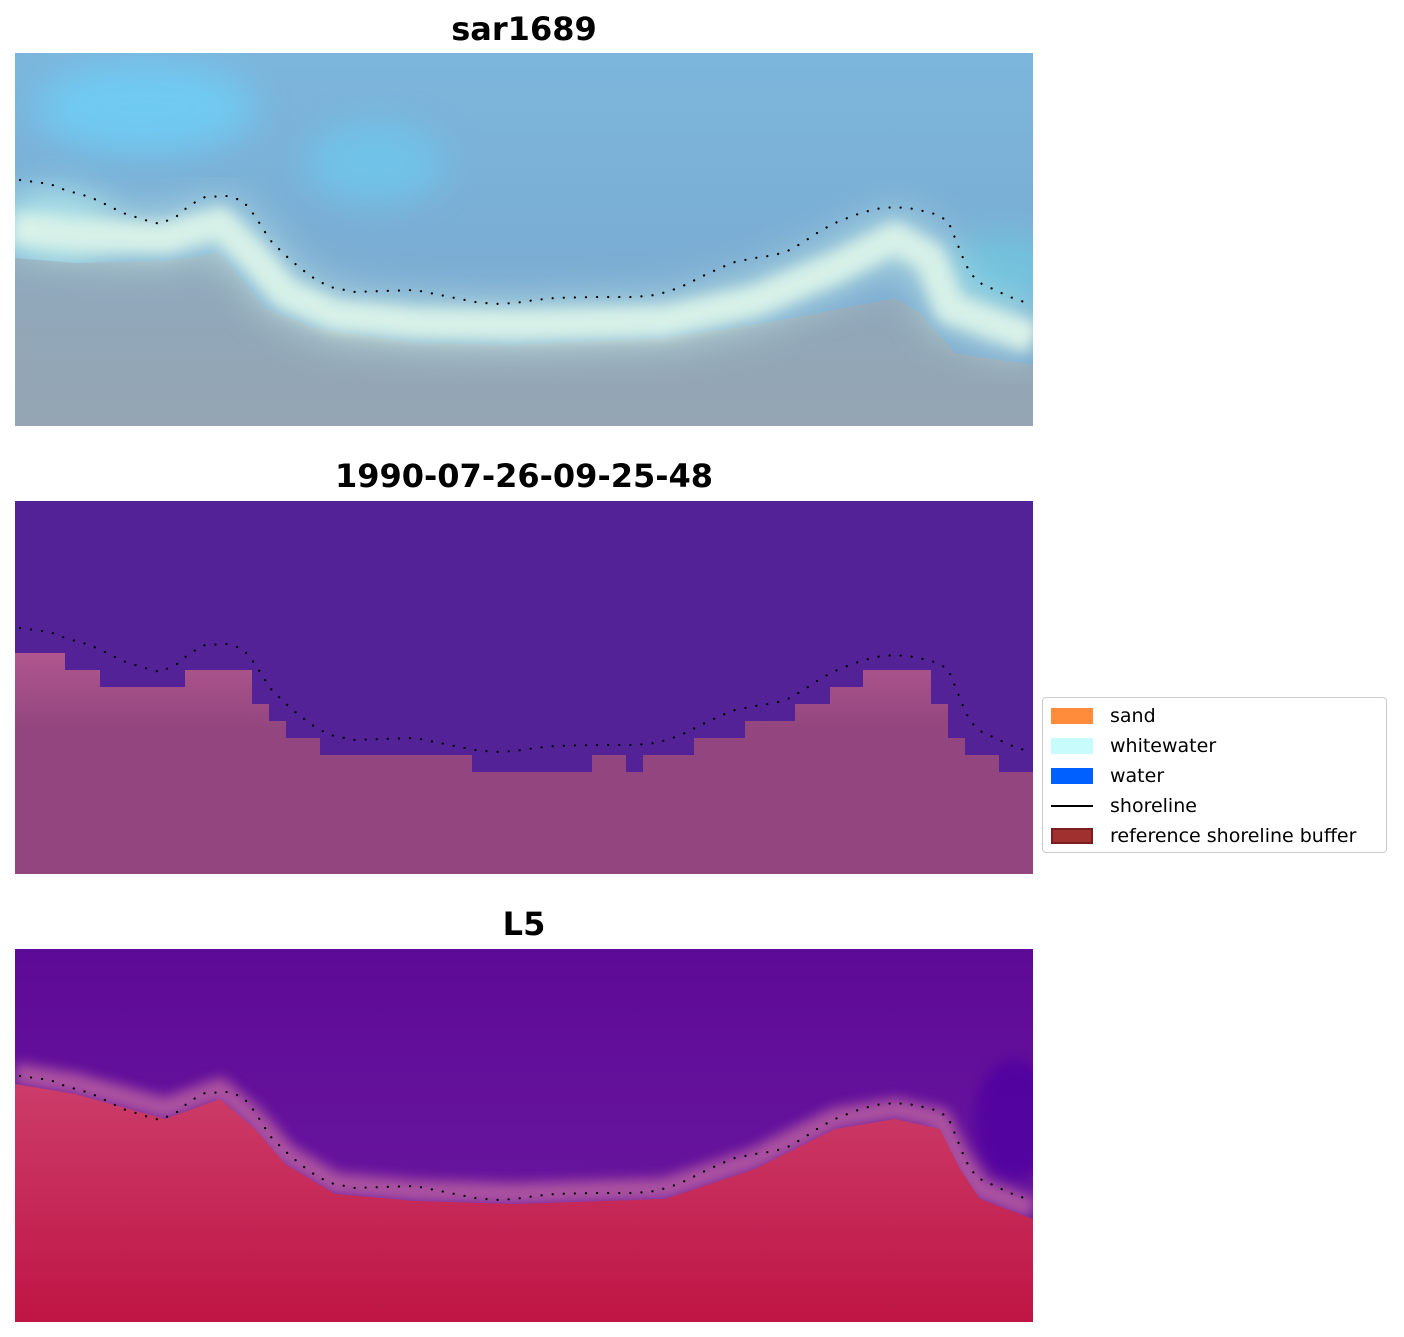 The image size is (1404, 1337). What do you see at coordinates (1072, 776) in the screenshot?
I see `water-swatch` at bounding box center [1072, 776].